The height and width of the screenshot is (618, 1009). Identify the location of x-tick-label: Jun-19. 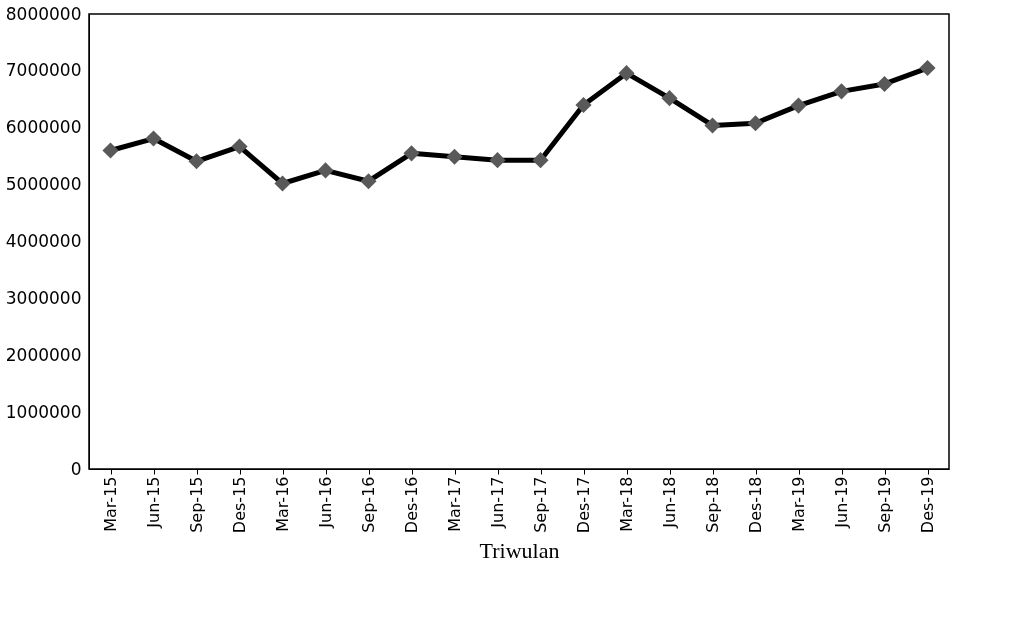
(841, 502).